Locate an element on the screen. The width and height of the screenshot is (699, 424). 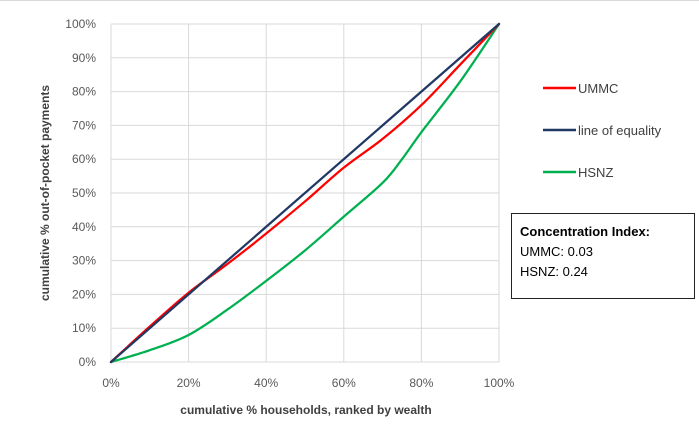
y-tick-labels: 0% 10% 20% 30% 40% 50% 60% 70% 80% 90% 100% is located at coordinates (80, 193).